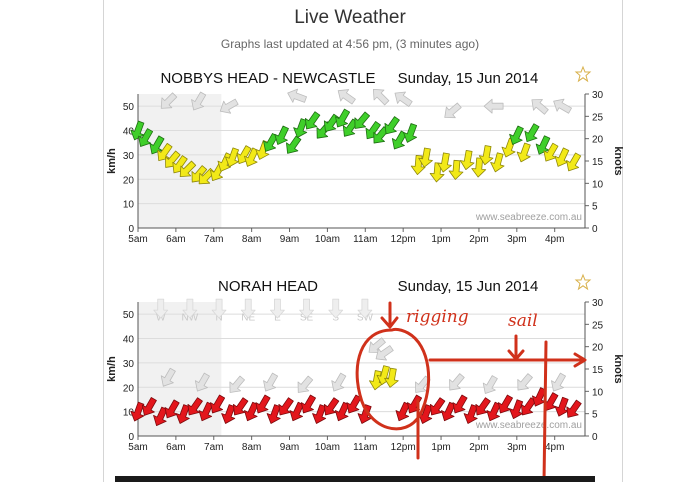 The image size is (700, 482). Describe the element at coordinates (598, 162) in the screenshot. I see `y2-tick-label: 15` at that location.